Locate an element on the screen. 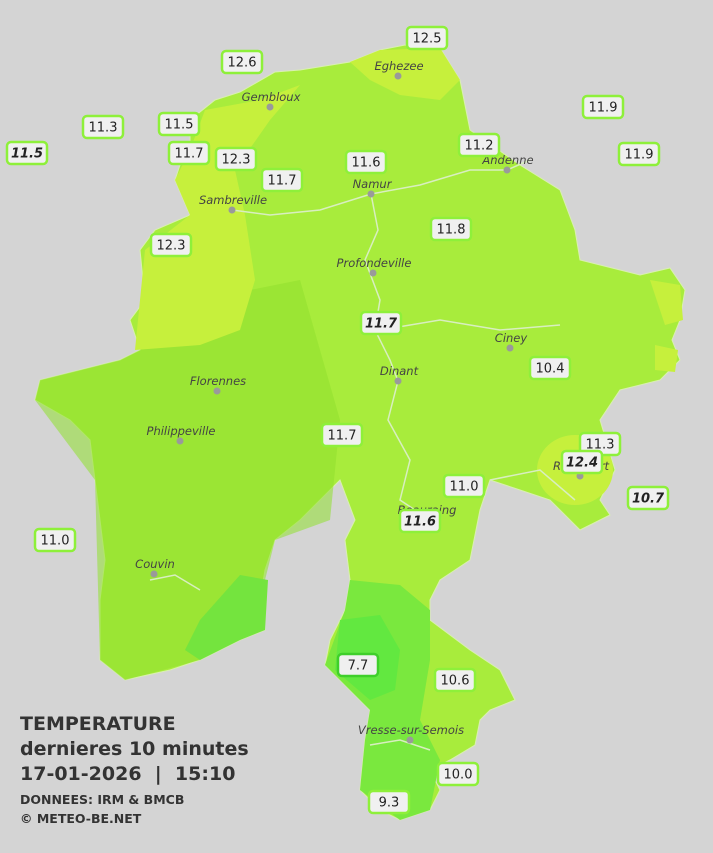 Image resolution: width=713 pixels, height=853 pixels. station-value: 10.0 is located at coordinates (458, 775).